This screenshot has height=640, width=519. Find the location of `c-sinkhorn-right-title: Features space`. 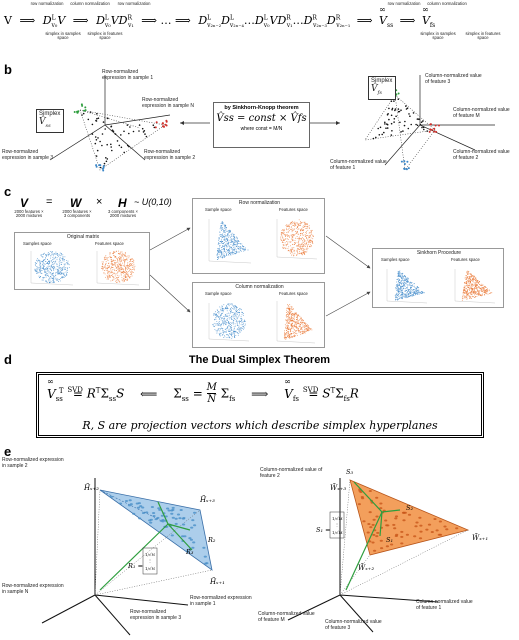

c-sinkhorn-right-title: Features space is located at coordinates (465, 259).